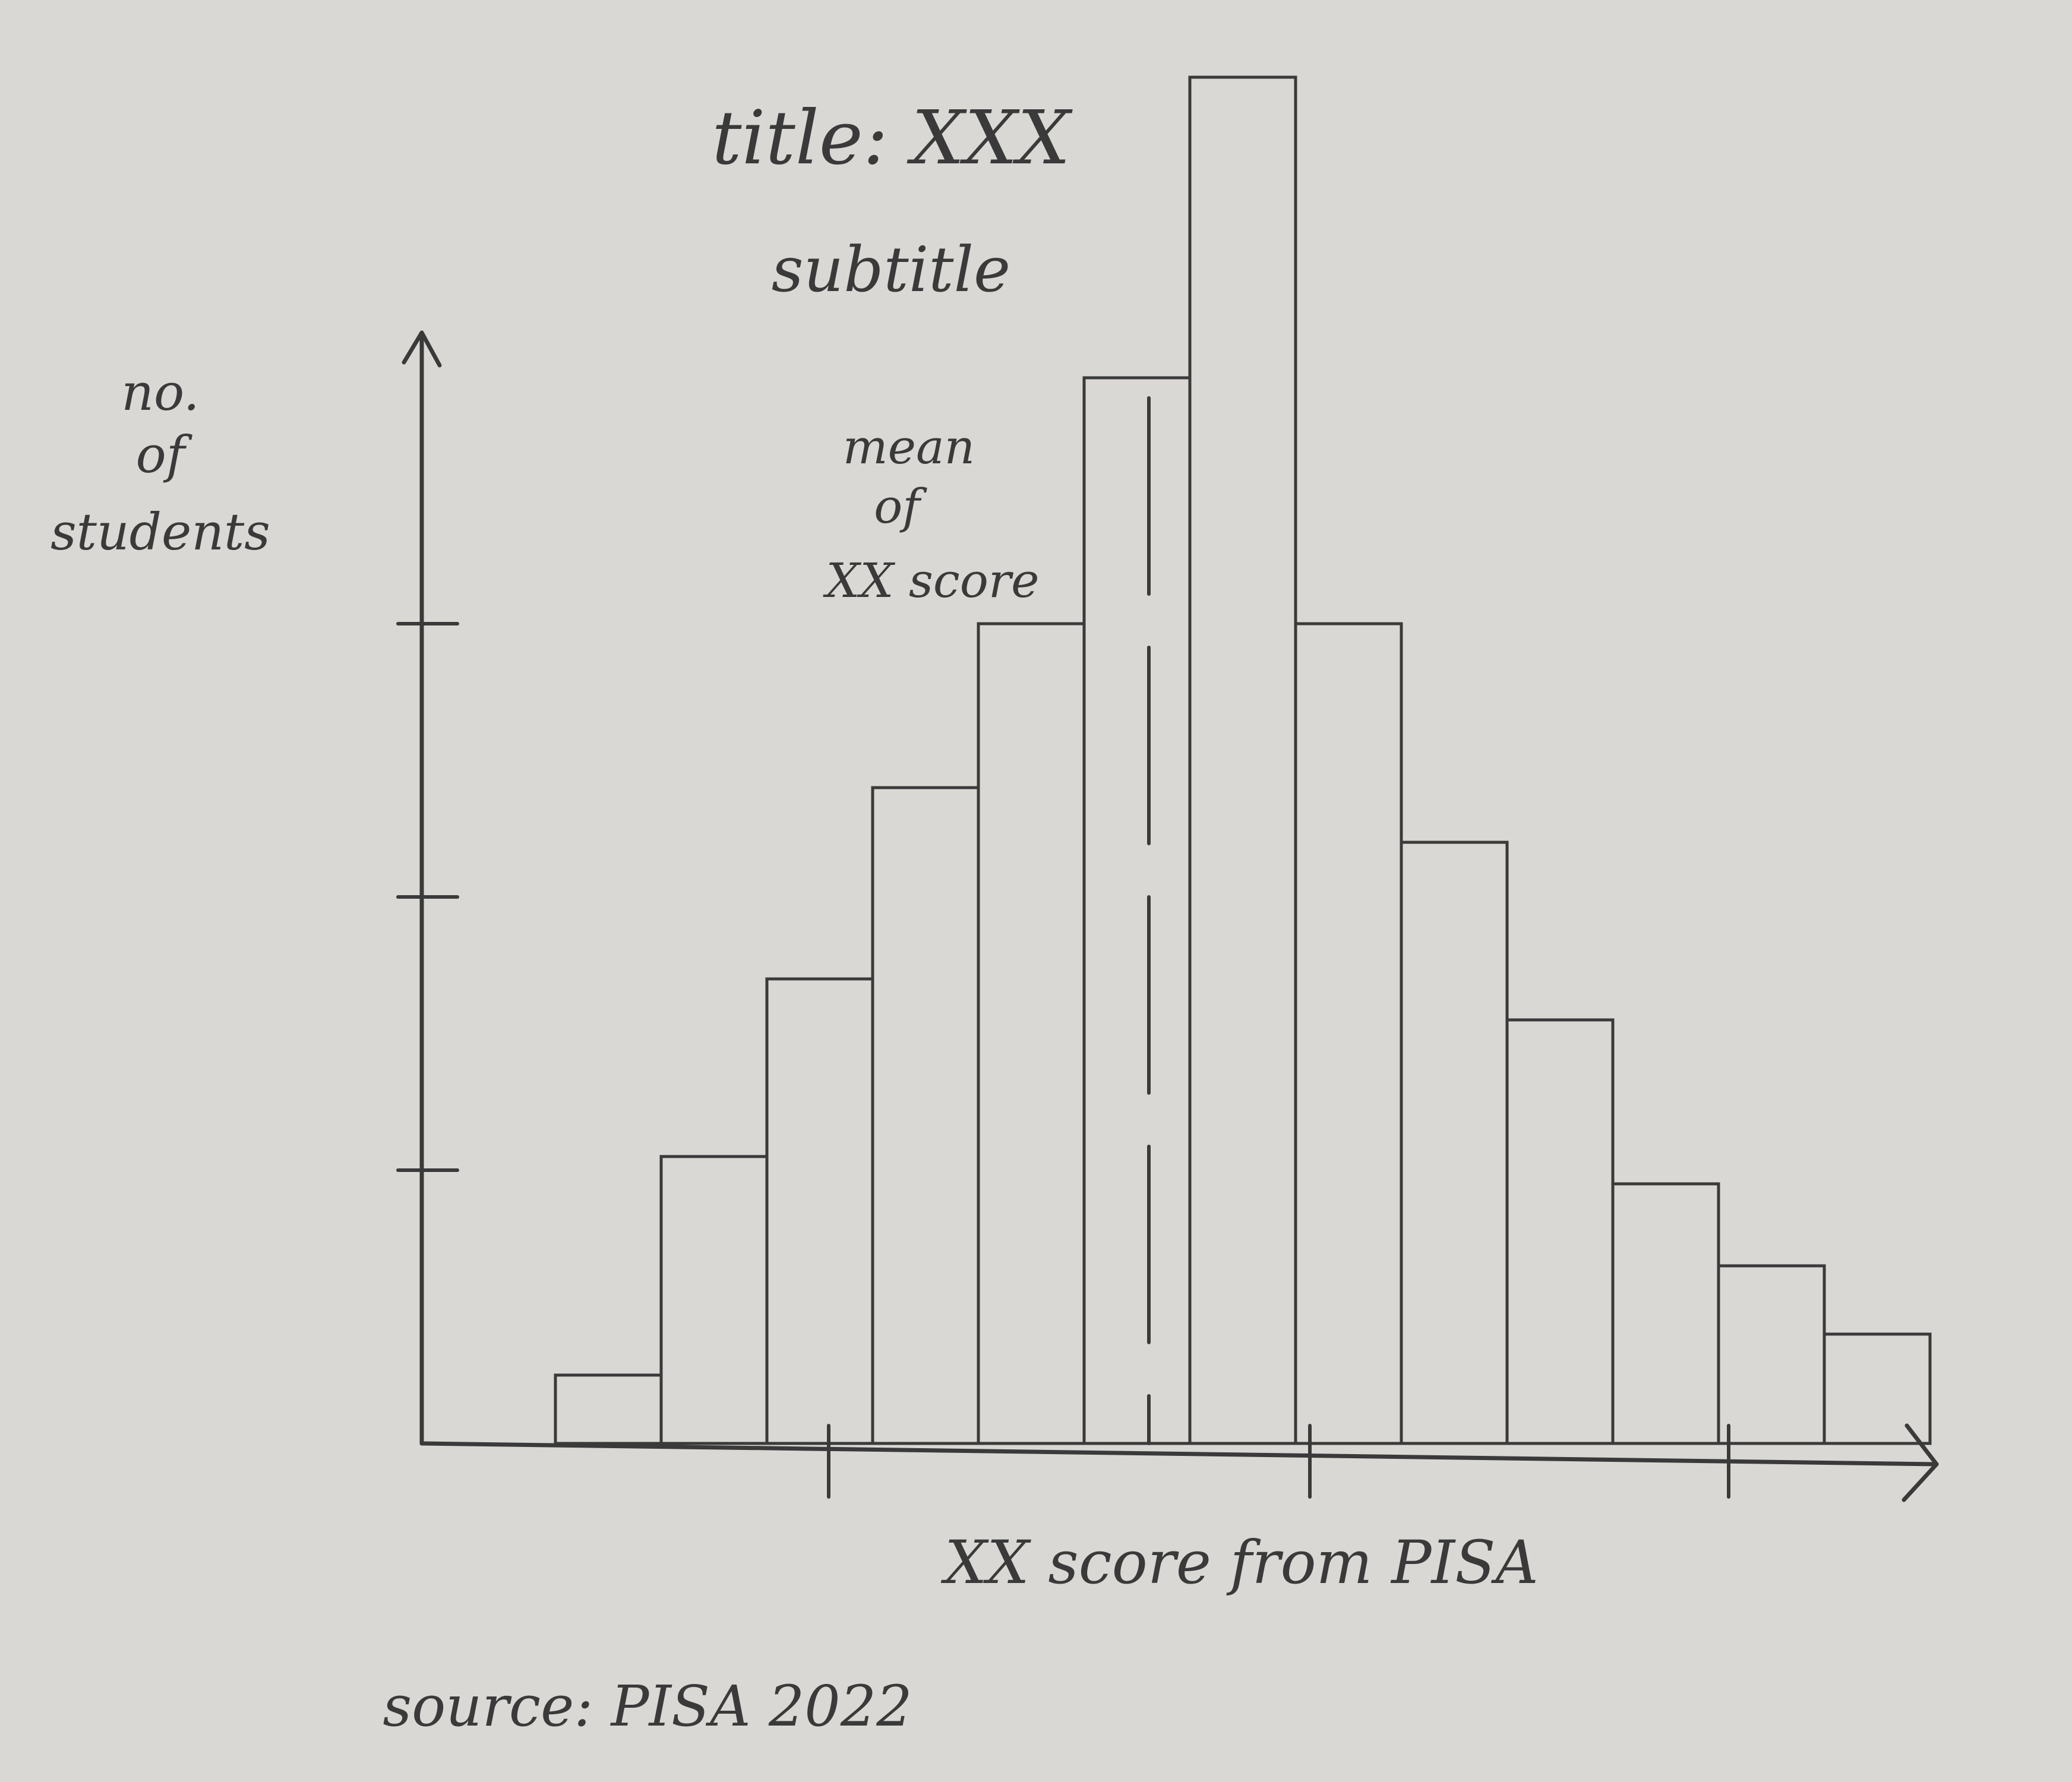 This screenshot has width=2072, height=1782. Describe the element at coordinates (647, 1706) in the screenshot. I see `source-note: source: PISA 2022` at that location.